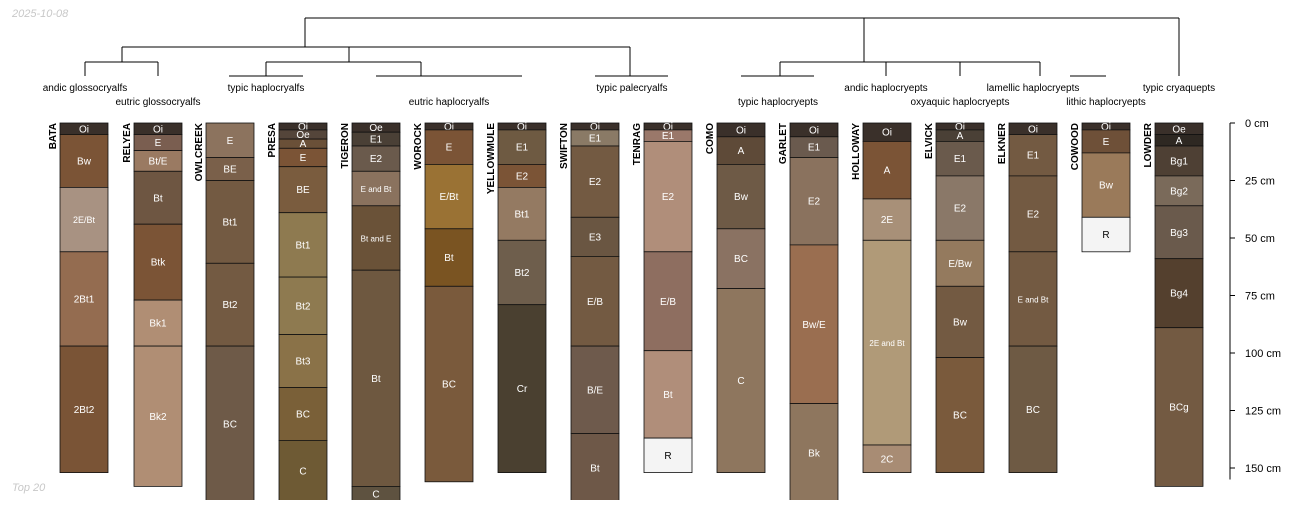 Image resolution: width=1300 pixels, height=505 pixels. I want to click on profile-name: COMO, so click(710, 138).